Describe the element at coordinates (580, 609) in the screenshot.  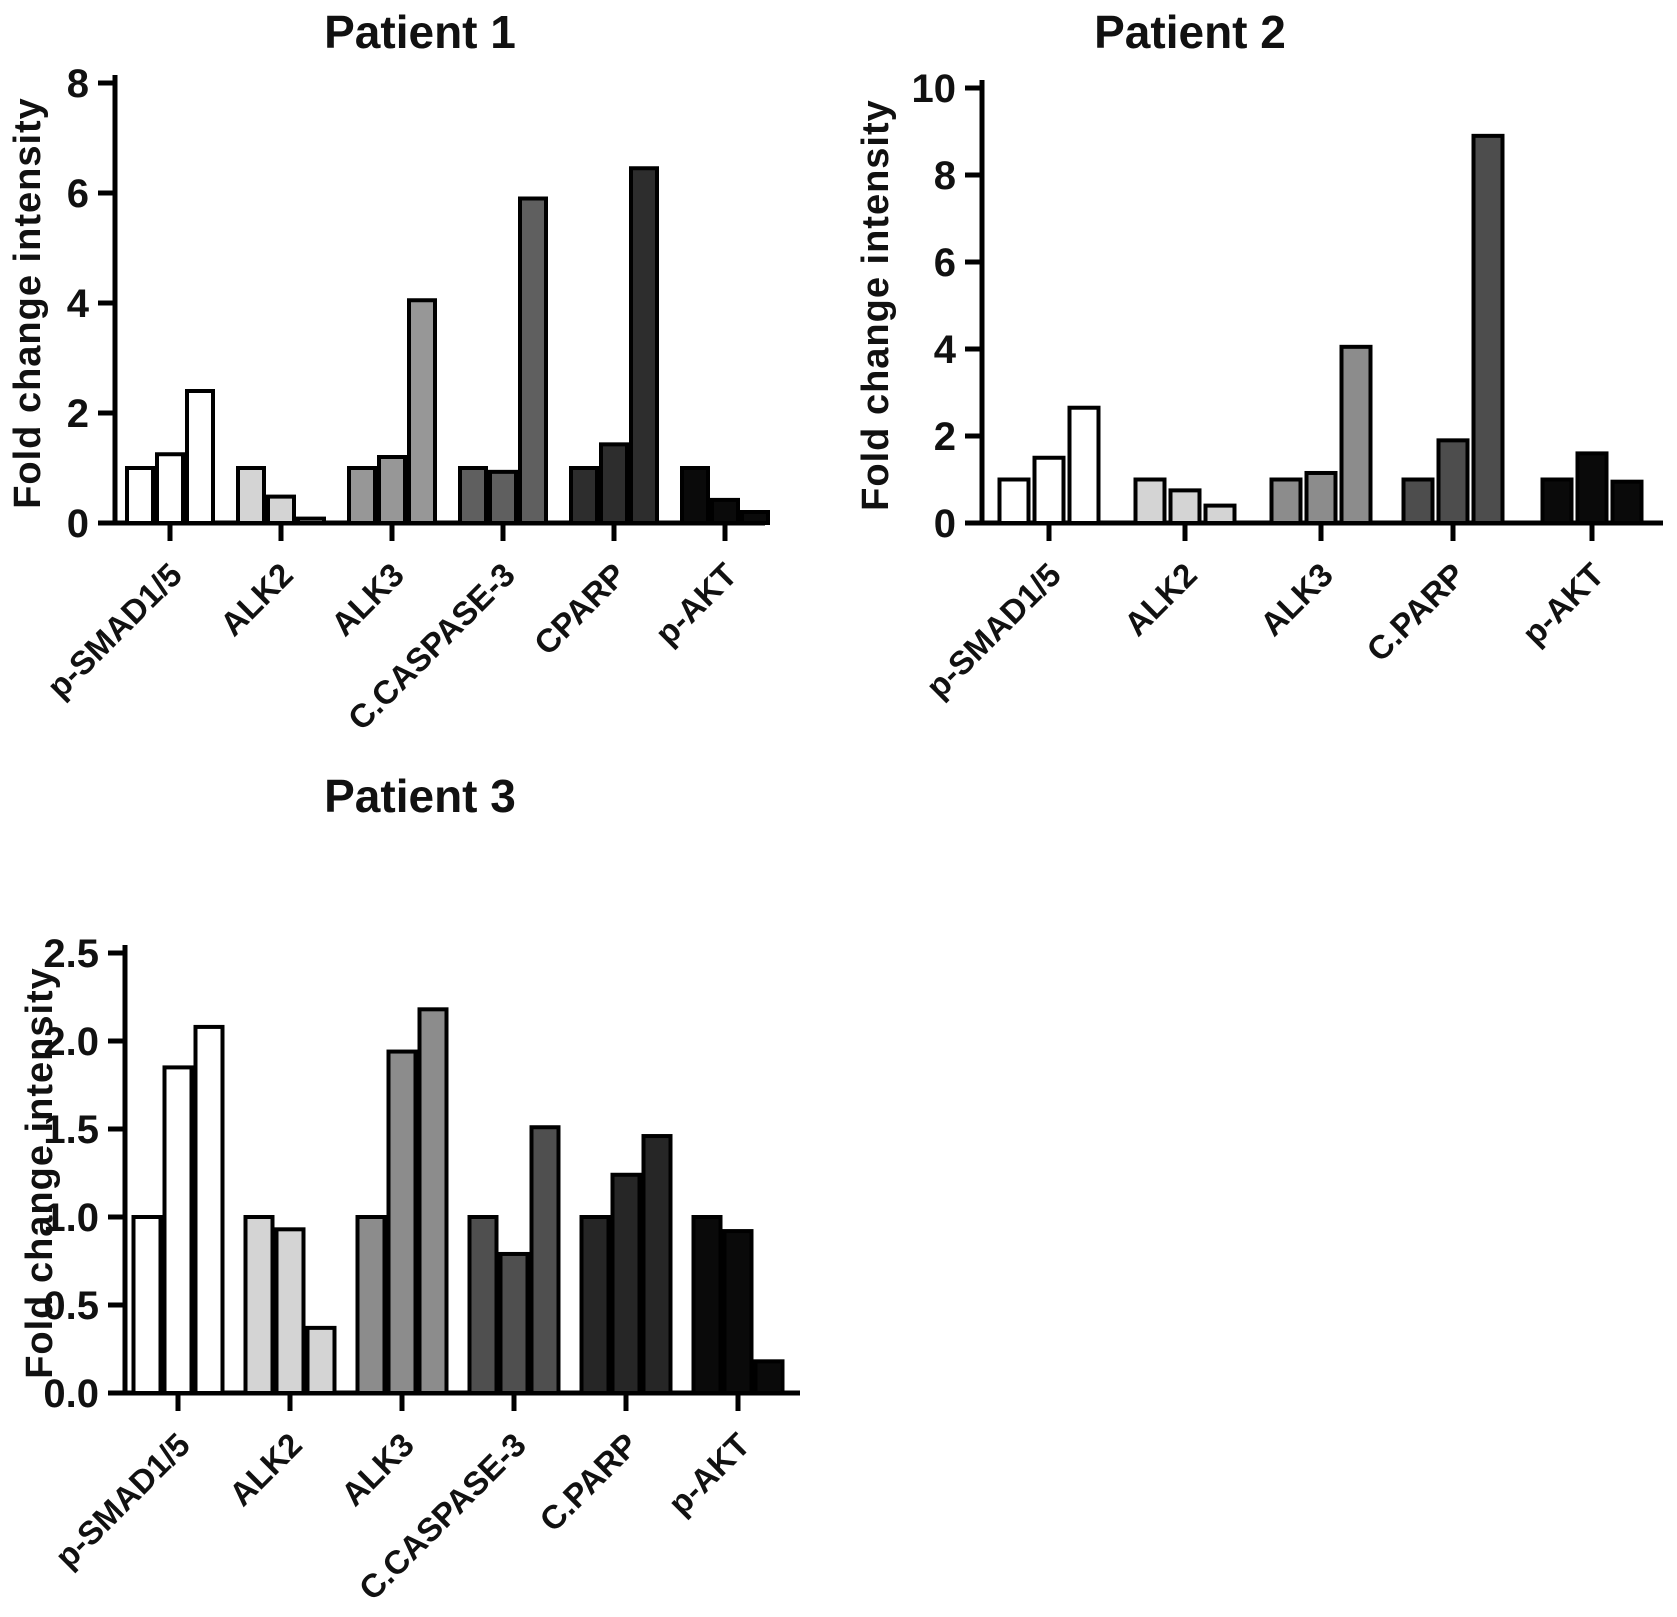
I see `x-tick-label: CPARP` at that location.